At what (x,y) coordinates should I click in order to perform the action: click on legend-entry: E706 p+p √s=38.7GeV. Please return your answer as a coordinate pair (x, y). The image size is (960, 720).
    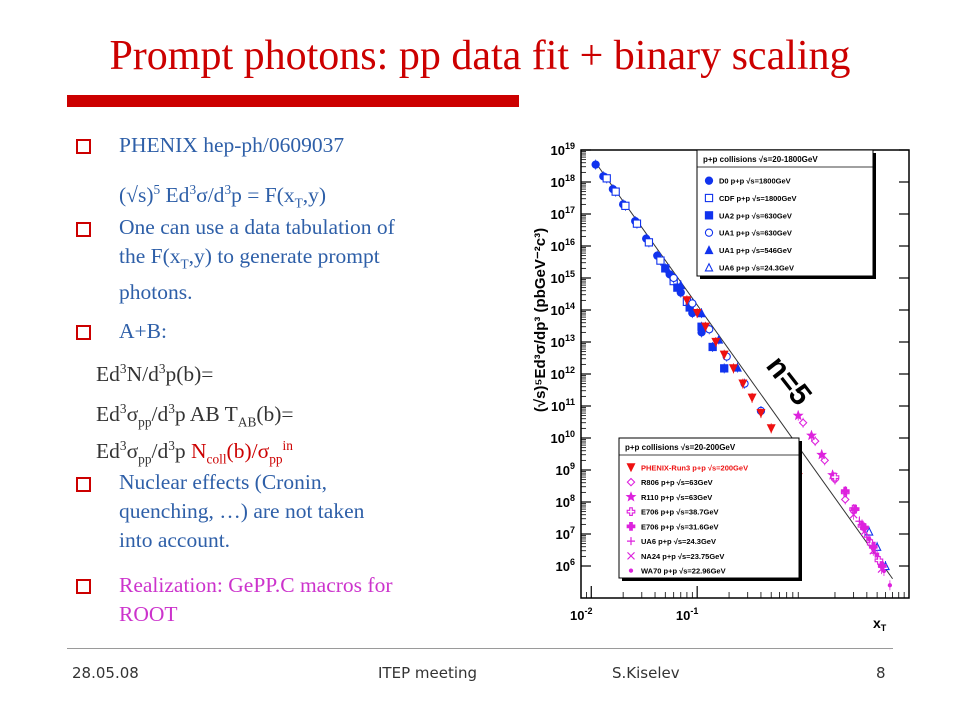
    Looking at the image, I should click on (680, 512).